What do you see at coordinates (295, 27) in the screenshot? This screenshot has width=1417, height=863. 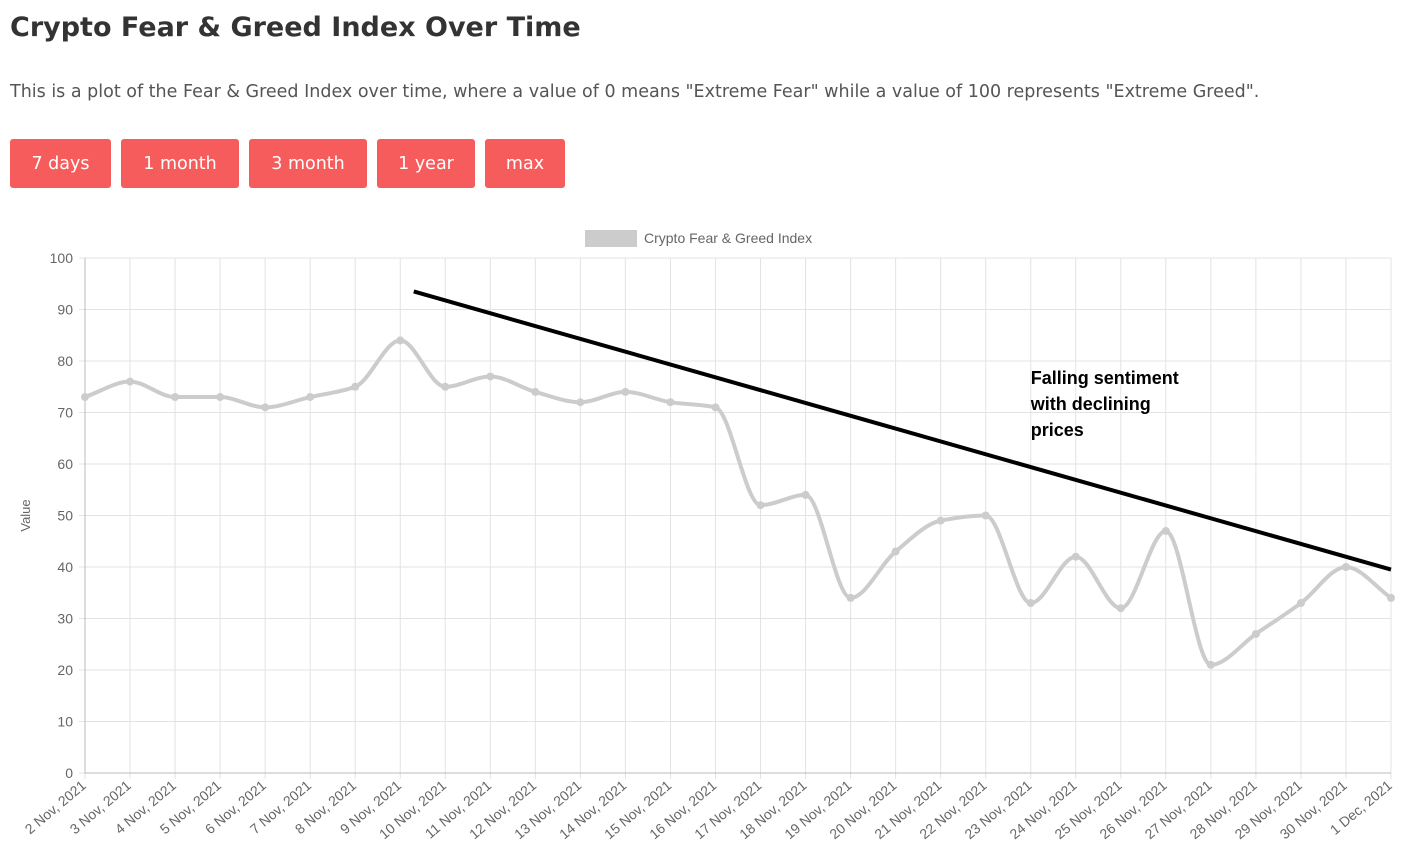 I see `page-title: Crypto Fear & Greed Index Over Time` at bounding box center [295, 27].